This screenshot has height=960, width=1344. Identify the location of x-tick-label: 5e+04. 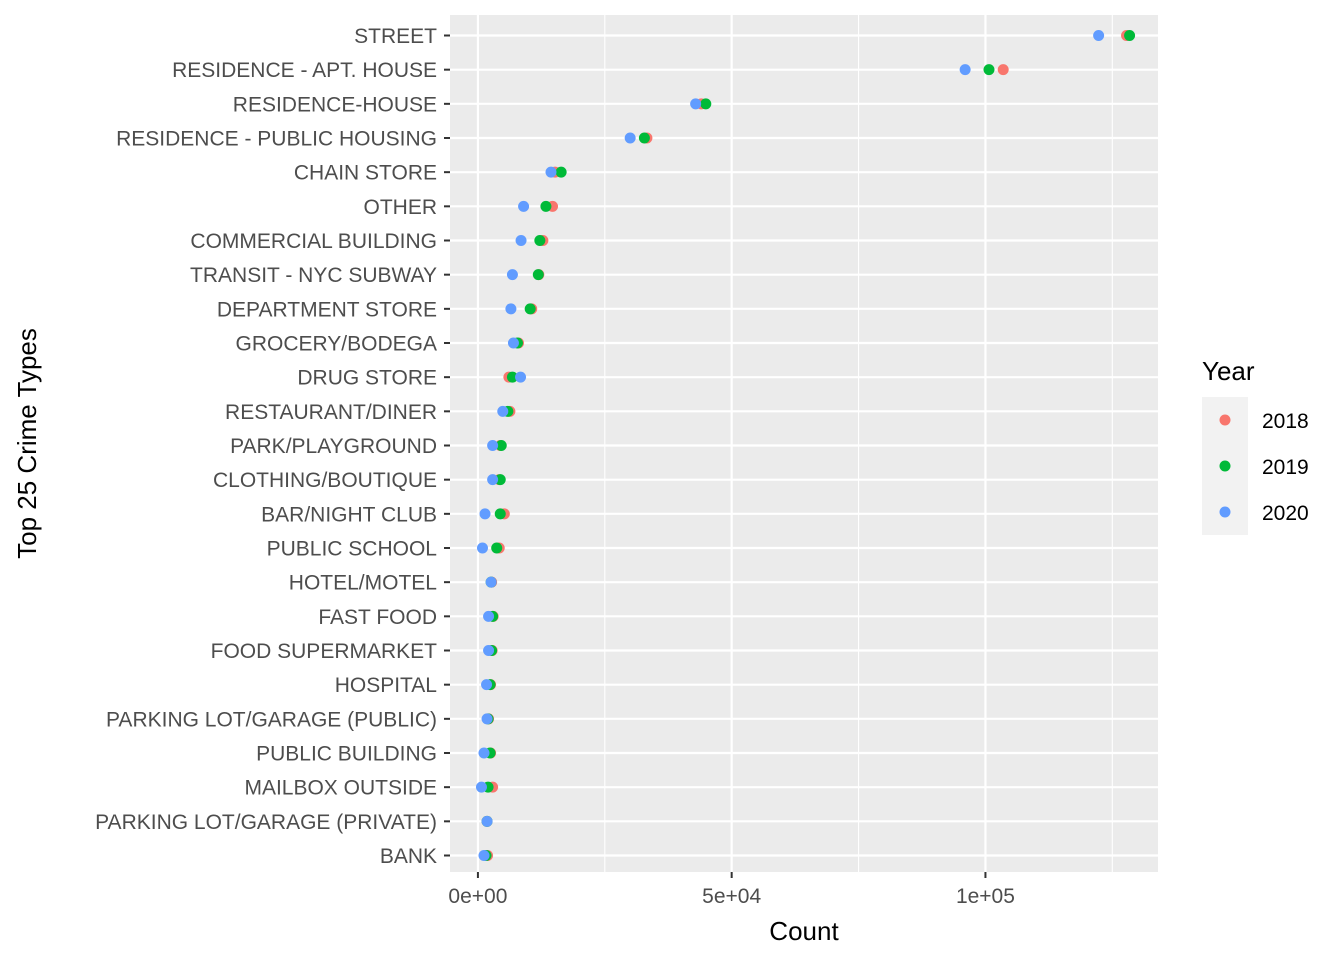
(731, 896).